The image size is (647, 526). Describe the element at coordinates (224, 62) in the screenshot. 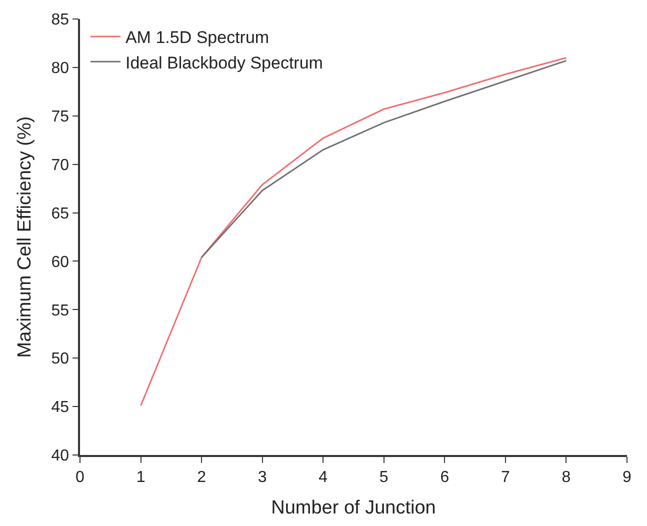

I see `legend-label: Ideal Blackbody Spectrum` at that location.